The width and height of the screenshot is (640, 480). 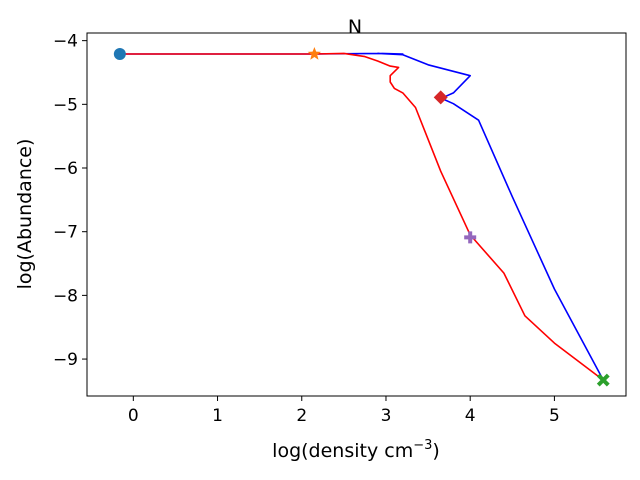 What do you see at coordinates (70, 201) in the screenshot?
I see `y-axis: −4 −5 −6 −7 −8 −9` at bounding box center [70, 201].